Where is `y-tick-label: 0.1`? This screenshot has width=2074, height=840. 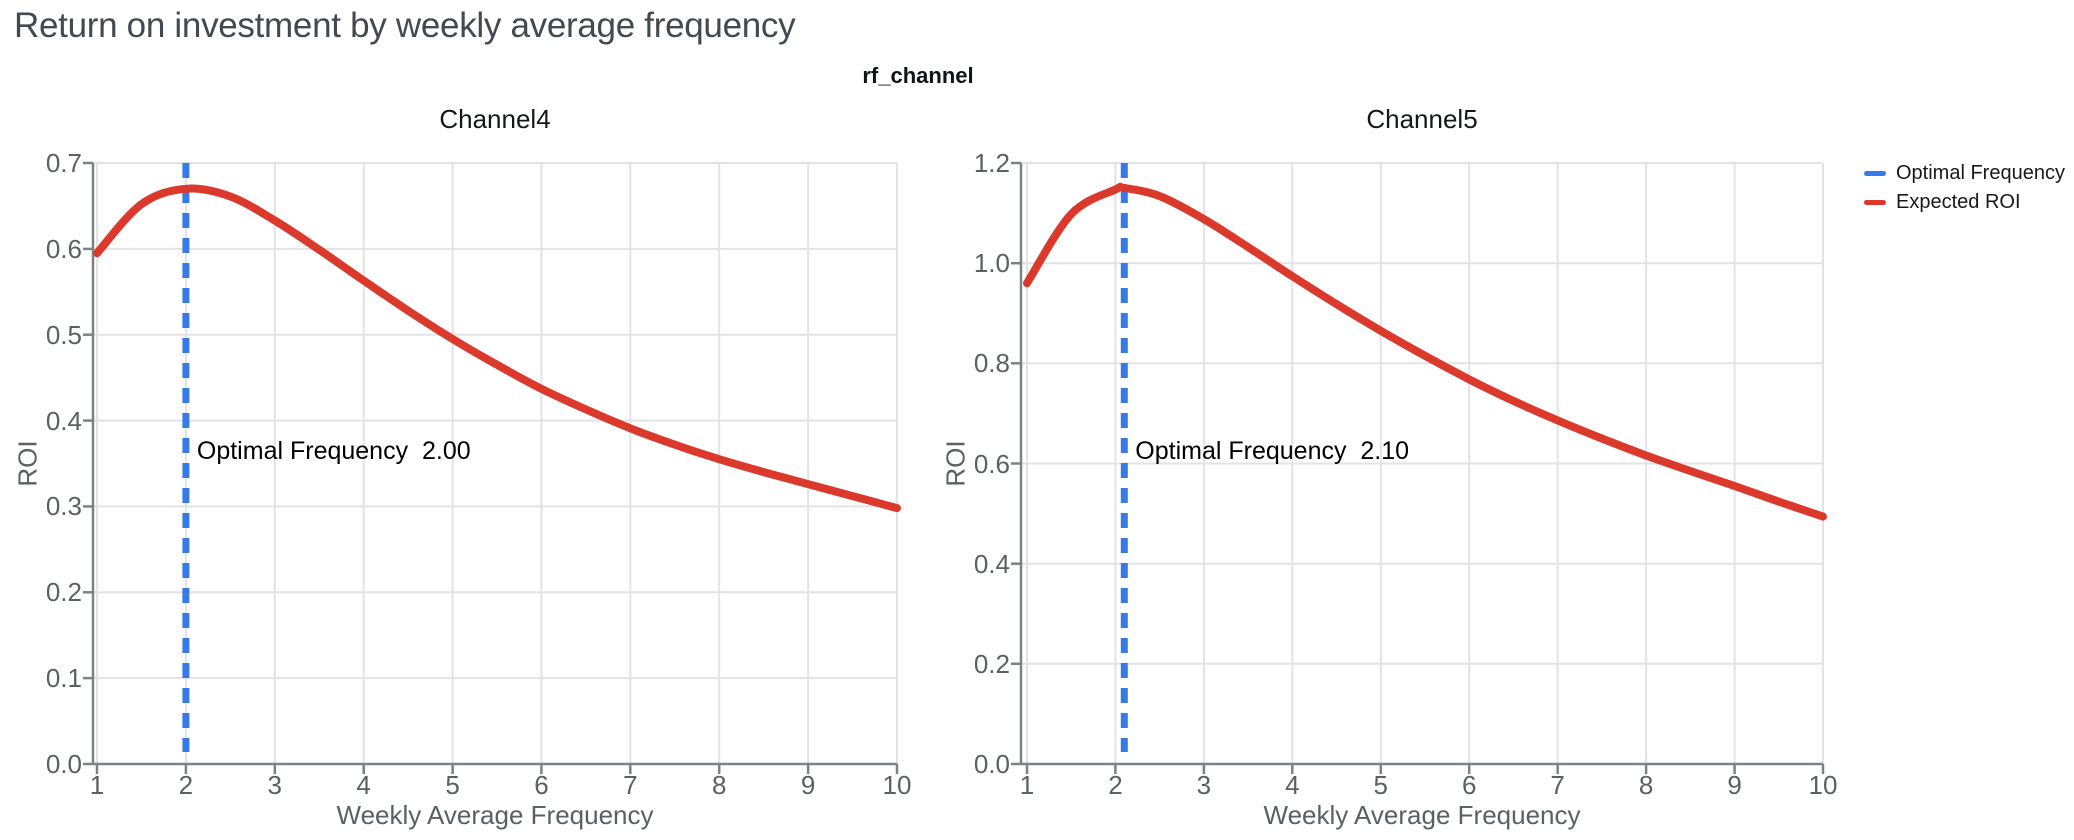 y-tick-label: 0.1 is located at coordinates (63, 678).